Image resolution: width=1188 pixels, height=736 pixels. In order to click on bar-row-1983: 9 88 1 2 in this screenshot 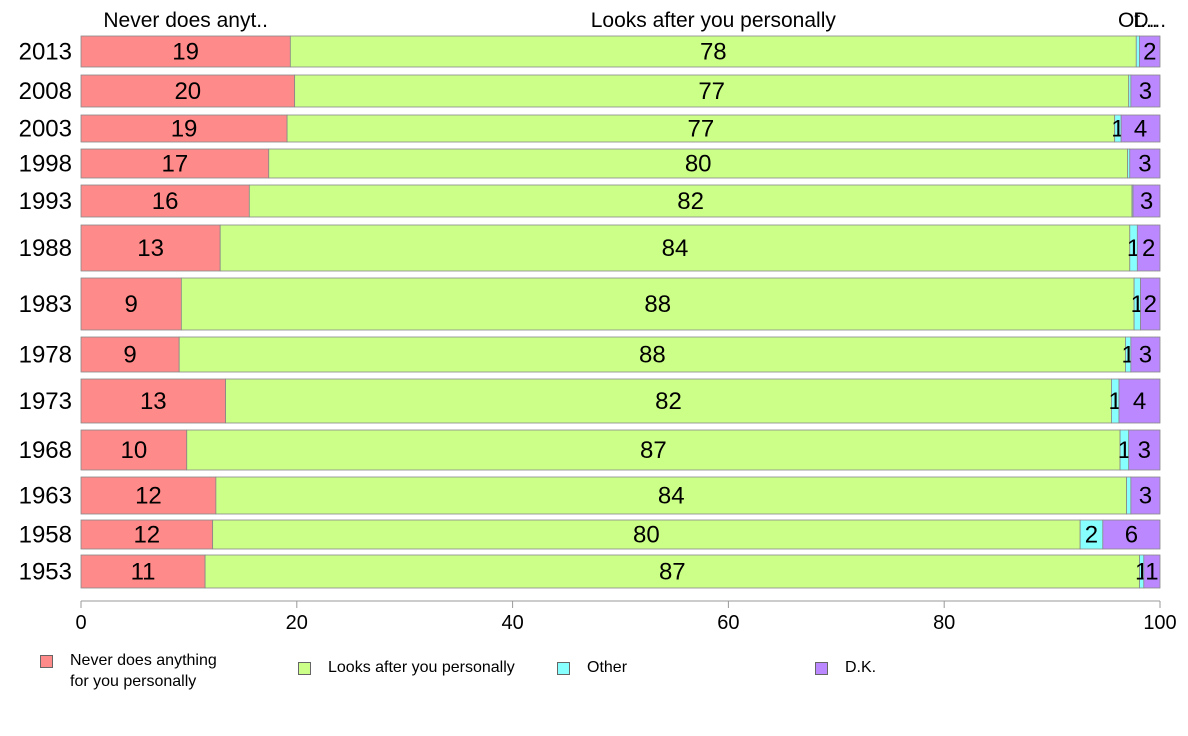, I will do `click(620, 304)`.